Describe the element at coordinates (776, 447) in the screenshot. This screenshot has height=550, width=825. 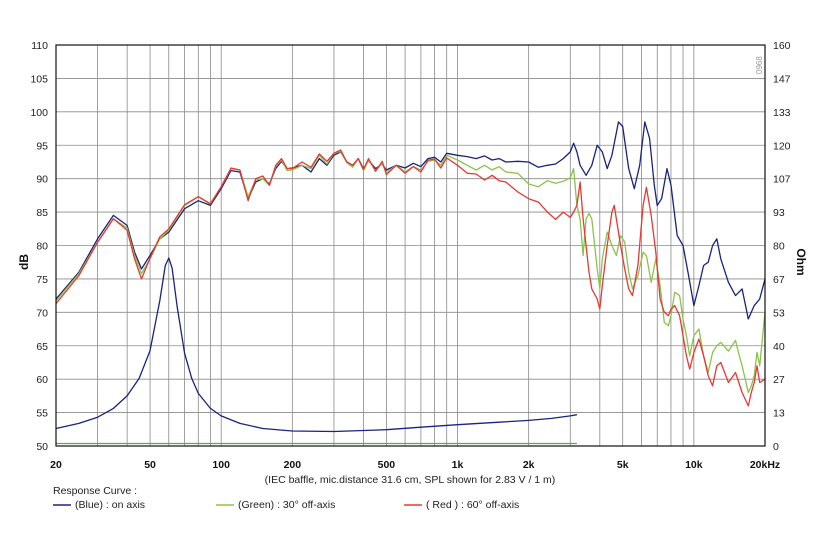
I see `y2-tick-label: 0` at that location.